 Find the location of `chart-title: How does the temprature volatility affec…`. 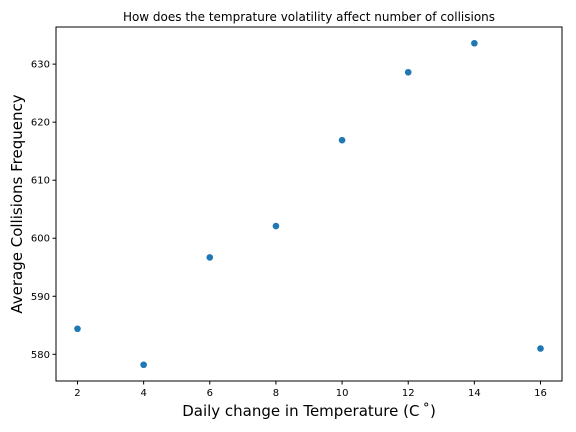

chart-title: How does the temprature volatility affec… is located at coordinates (309, 17).